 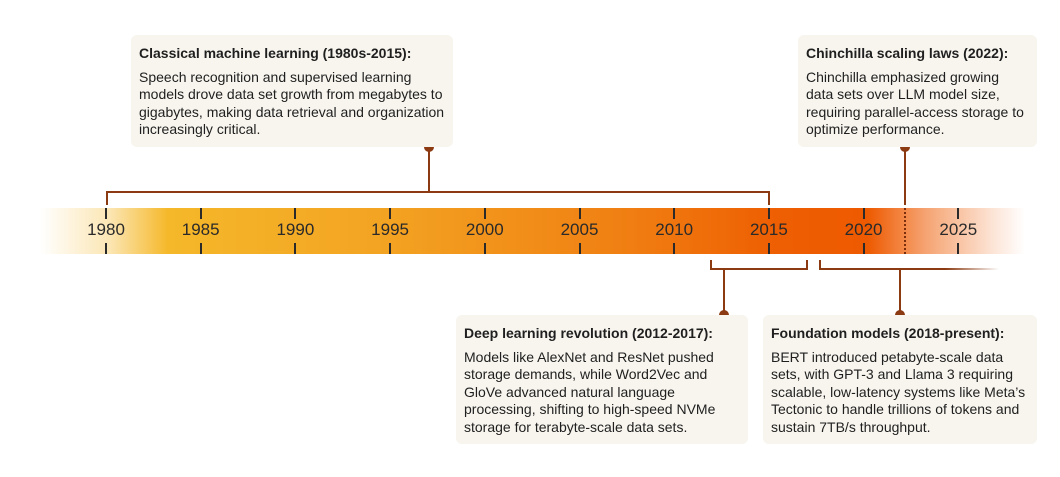 I want to click on card-title: Foundation models (2018-present):, so click(x=888, y=333).